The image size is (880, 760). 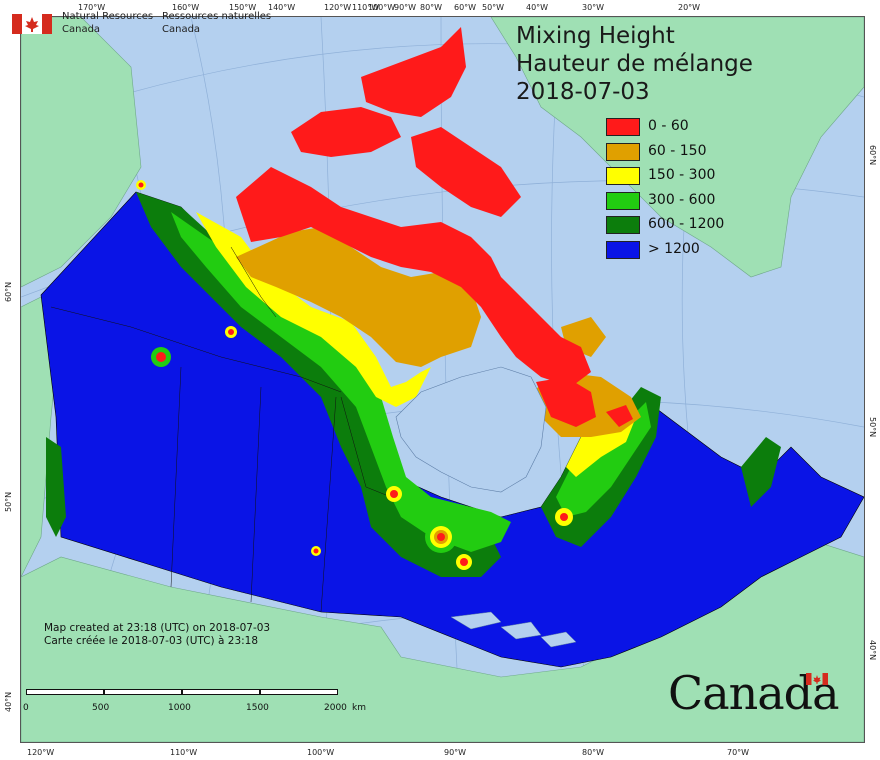 What do you see at coordinates (583, 92) in the screenshot?
I see `title-date: 2018-07-03` at bounding box center [583, 92].